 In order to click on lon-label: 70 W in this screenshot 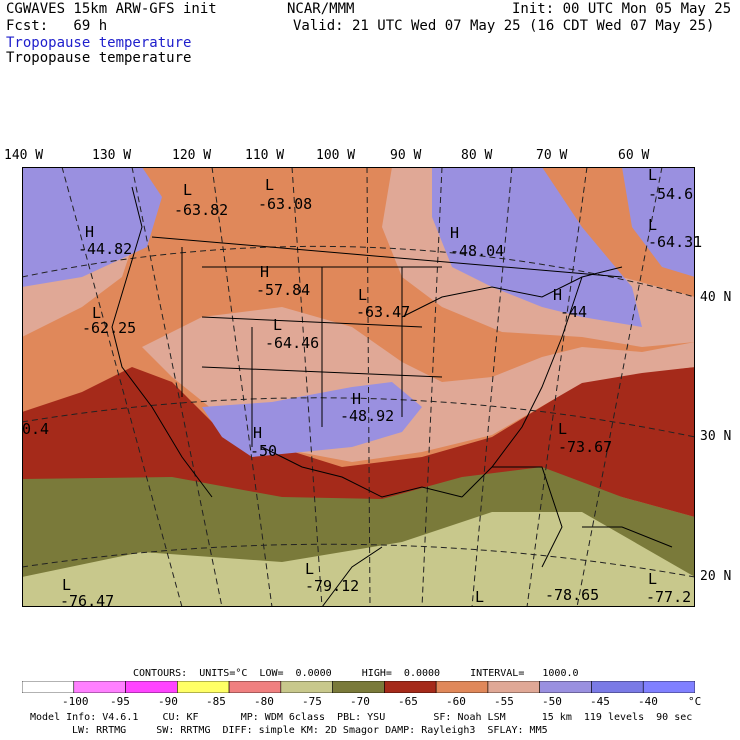, I will do `click(552, 155)`.